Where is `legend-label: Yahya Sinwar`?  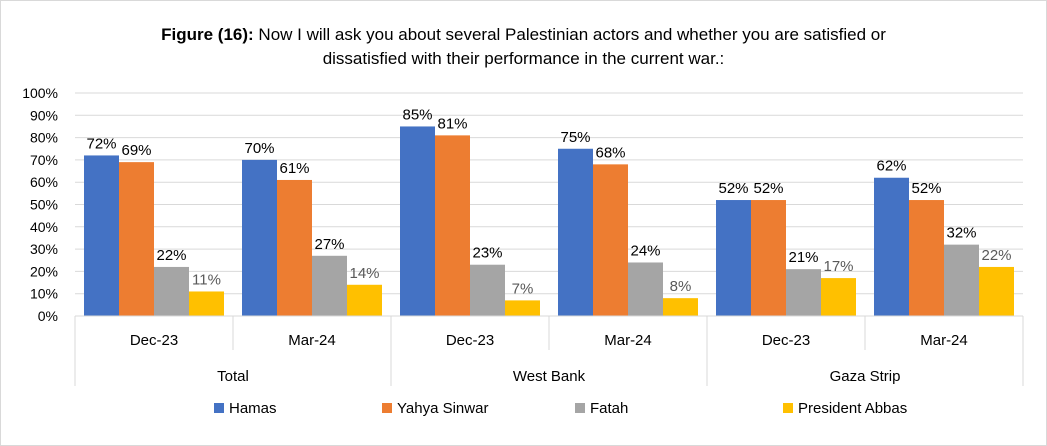 legend-label: Yahya Sinwar is located at coordinates (442, 408).